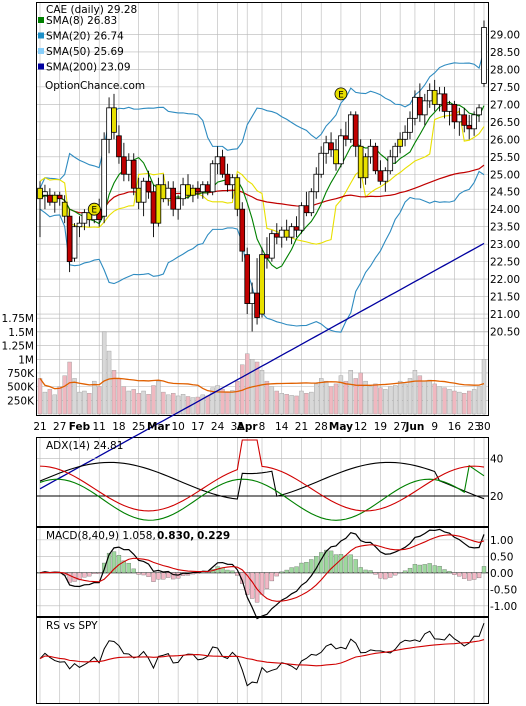 The width and height of the screenshot is (526, 706). Describe the element at coordinates (505, 70) in the screenshot. I see `price-tick-label: 28.00` at that location.